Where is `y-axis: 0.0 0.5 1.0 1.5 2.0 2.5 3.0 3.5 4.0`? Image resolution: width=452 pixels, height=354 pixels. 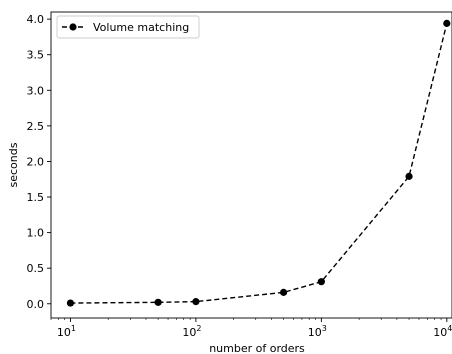 y-axis: 0.0 0.5 1.0 1.5 2.0 2.5 3.0 3.5 4.0 is located at coordinates (39, 162).